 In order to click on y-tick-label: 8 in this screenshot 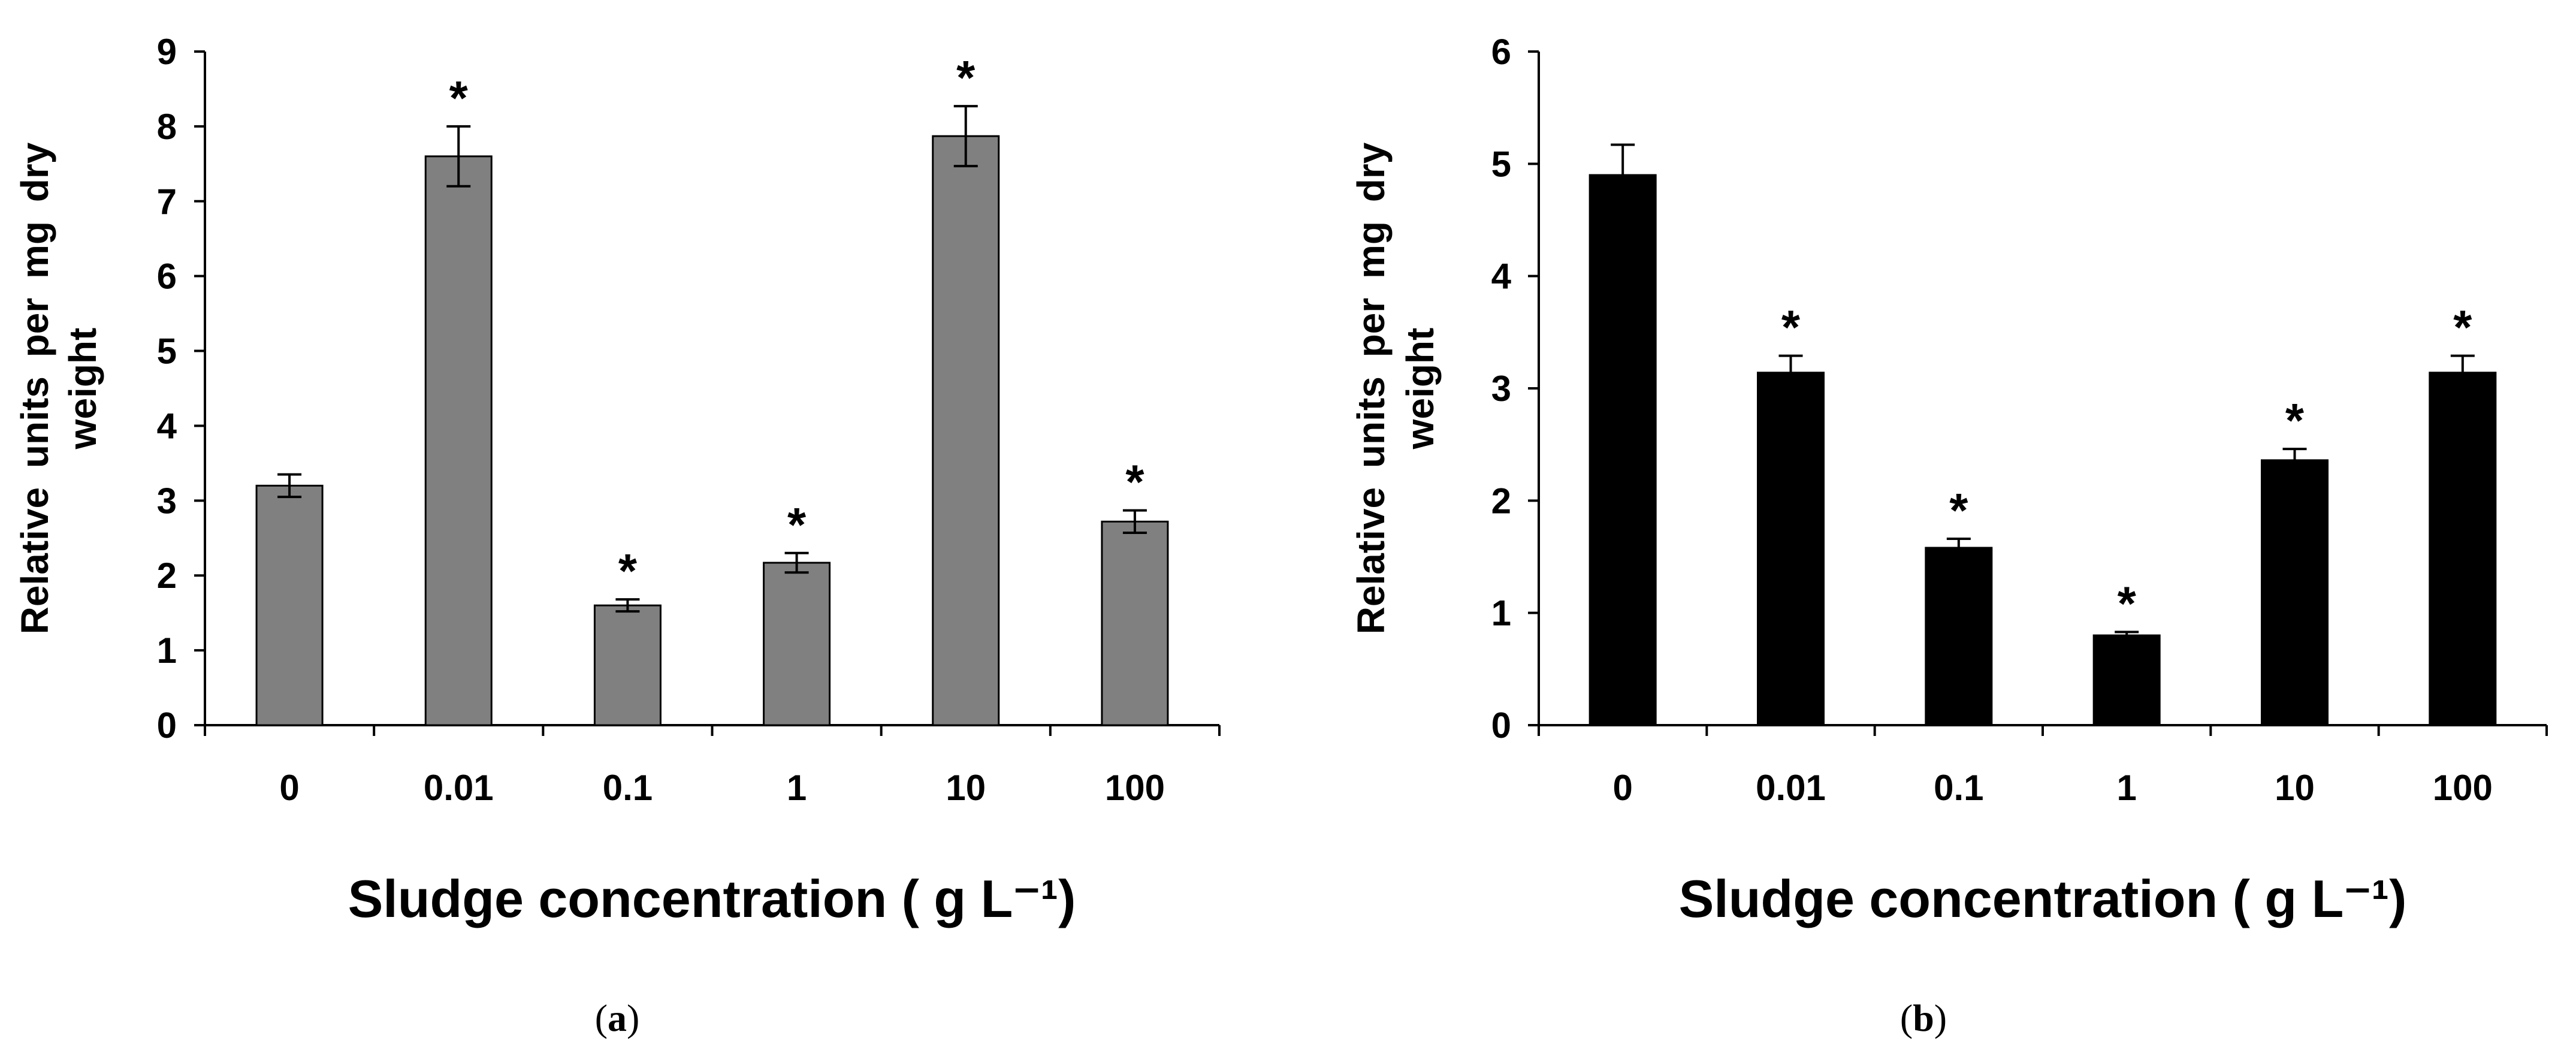, I will do `click(167, 127)`.